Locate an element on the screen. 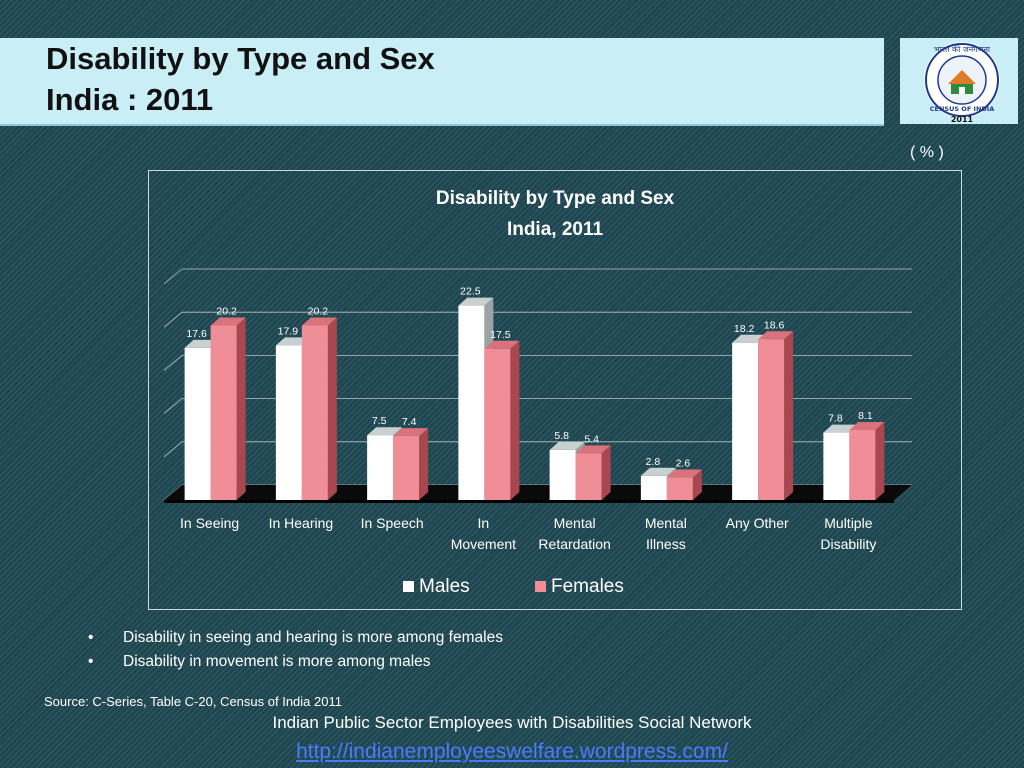 Image resolution: width=1024 pixels, height=768 pixels. data-label: 22.5 is located at coordinates (470, 292).